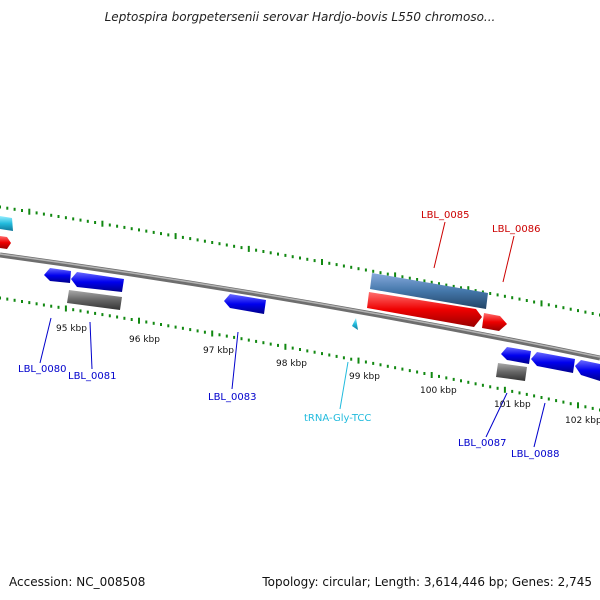  I want to click on gene-label-LBL_0086: LBL_0086, so click(516, 229).